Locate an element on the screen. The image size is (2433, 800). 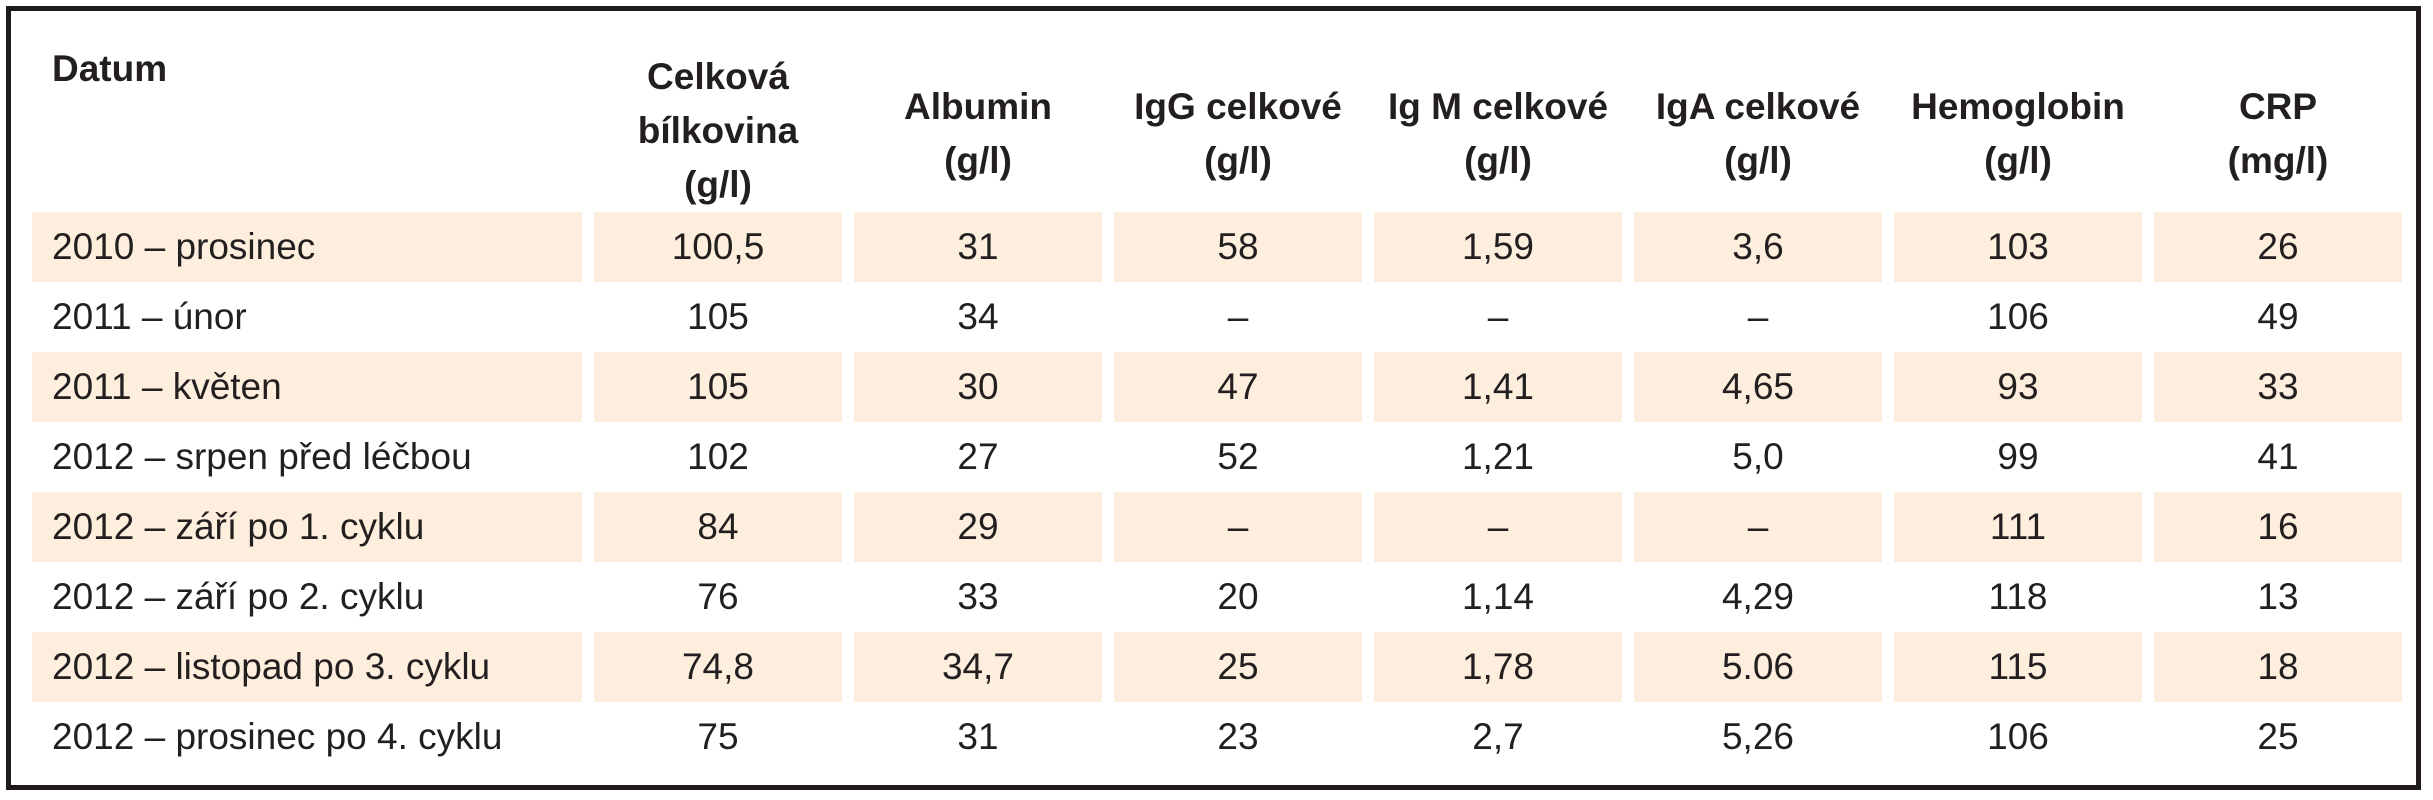
cell-date: 2012 – září po 2. cyklu is located at coordinates (238, 596).